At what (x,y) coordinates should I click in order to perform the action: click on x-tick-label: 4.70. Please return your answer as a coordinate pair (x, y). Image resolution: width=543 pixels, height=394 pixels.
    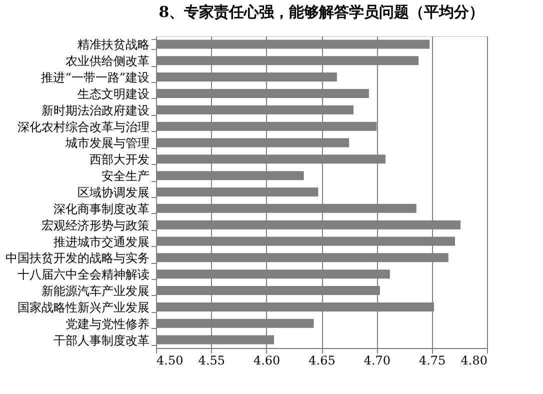
    Looking at the image, I should click on (377, 361).